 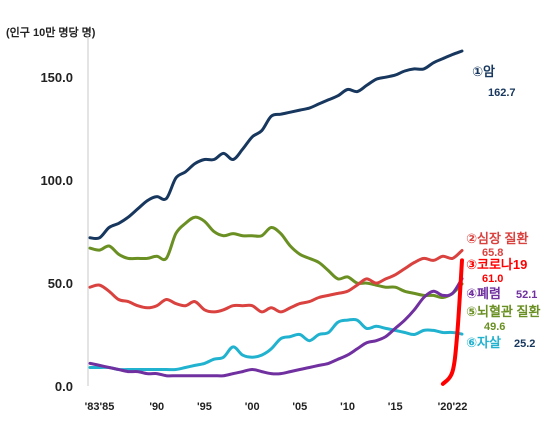 I want to click on series-name-label: ⑥자살, so click(x=483, y=342).